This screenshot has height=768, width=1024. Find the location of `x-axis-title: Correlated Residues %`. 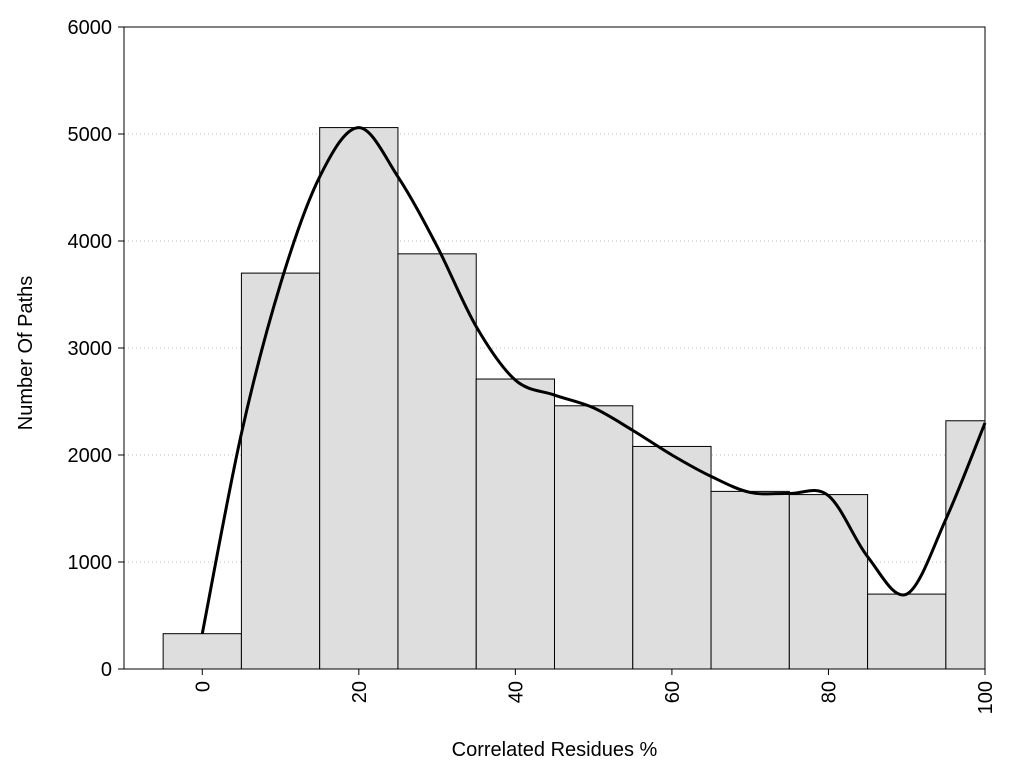

x-axis-title: Correlated Residues % is located at coordinates (555, 750).